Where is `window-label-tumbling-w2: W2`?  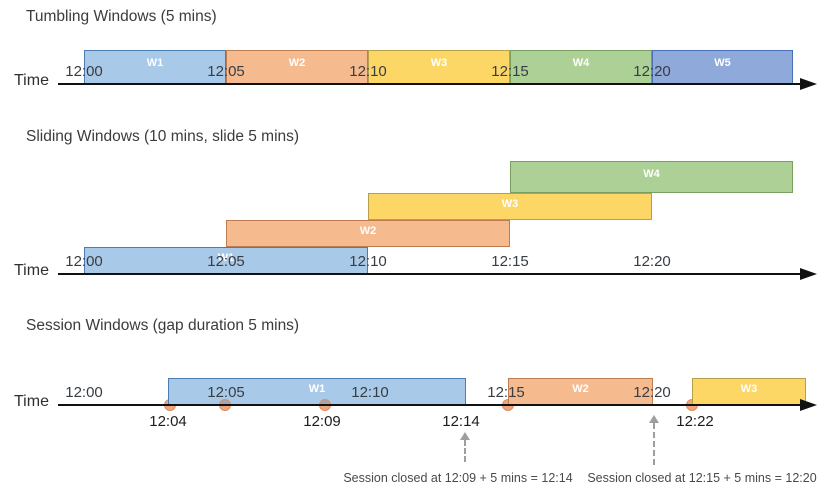 window-label-tumbling-w2: W2 is located at coordinates (297, 63).